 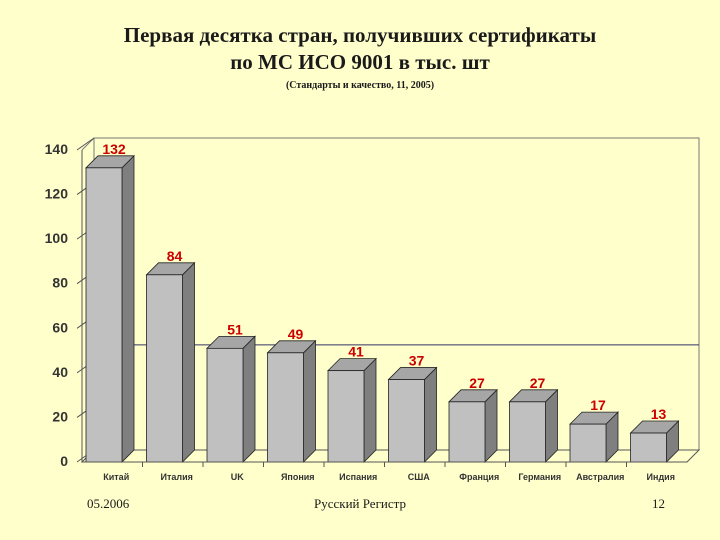 I want to click on data-label: 51, so click(x=235, y=329).